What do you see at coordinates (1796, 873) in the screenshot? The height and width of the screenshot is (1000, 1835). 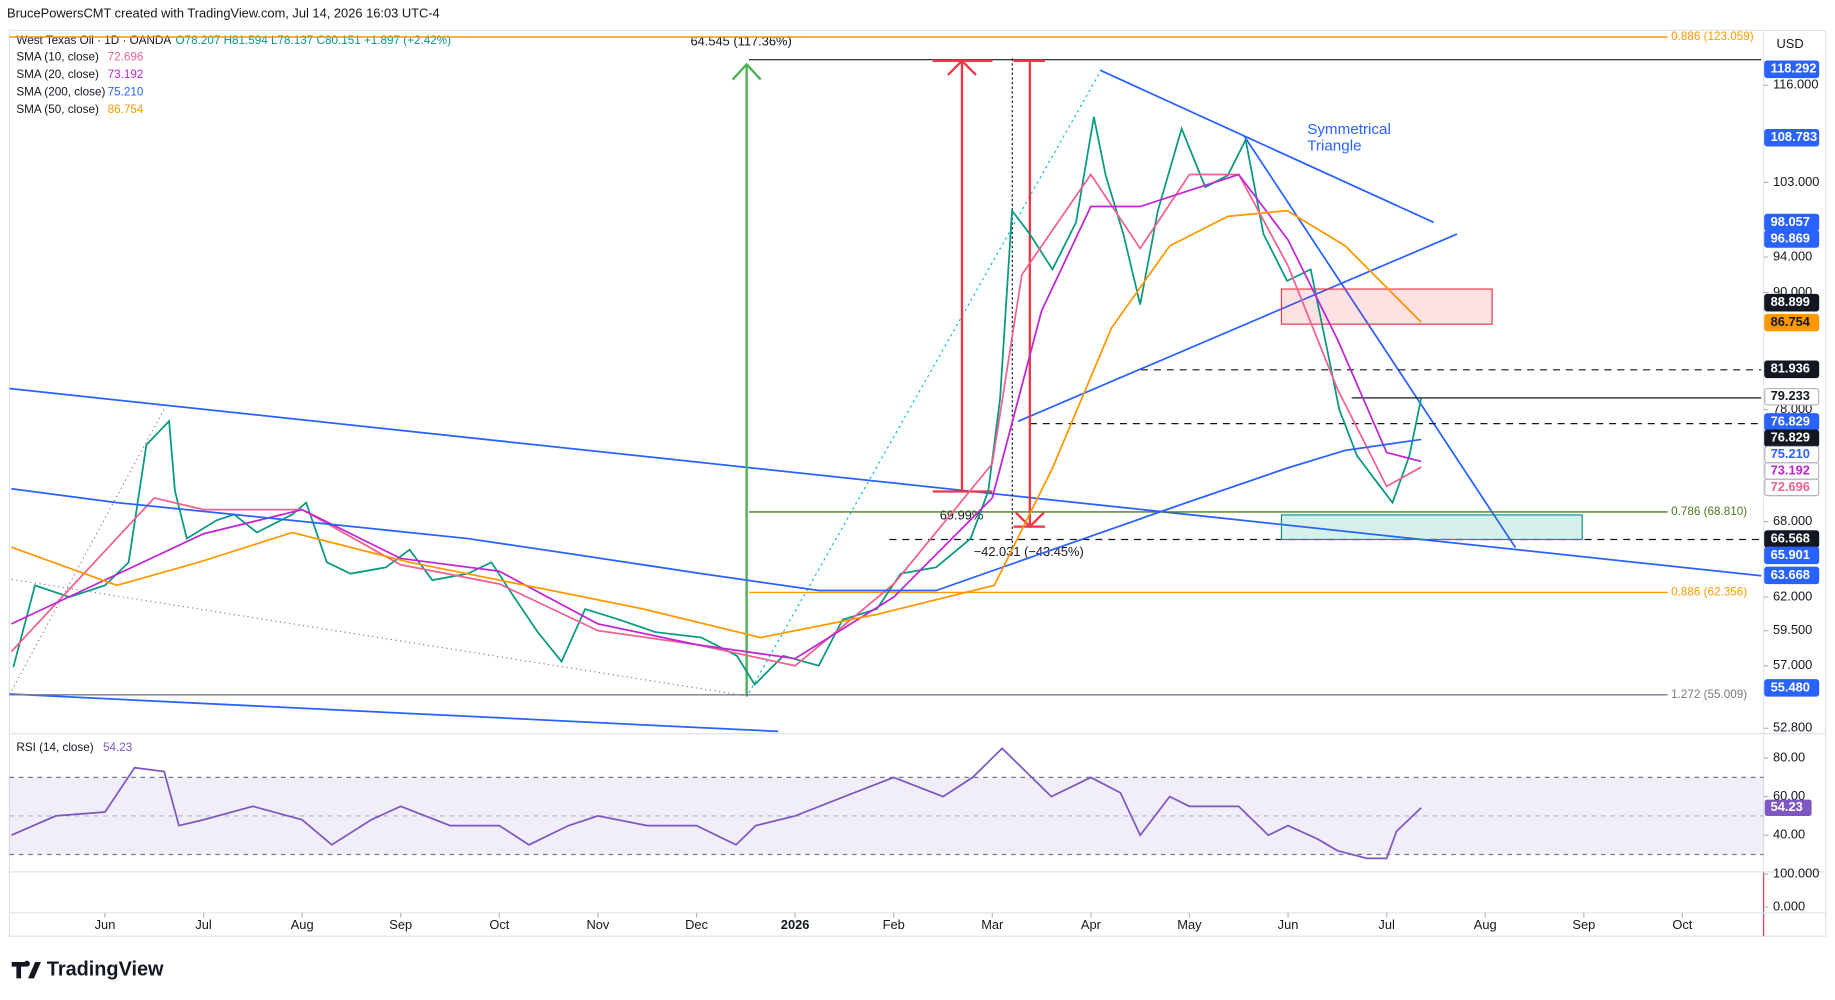 I see `y-tick-label: 100.000` at bounding box center [1796, 873].